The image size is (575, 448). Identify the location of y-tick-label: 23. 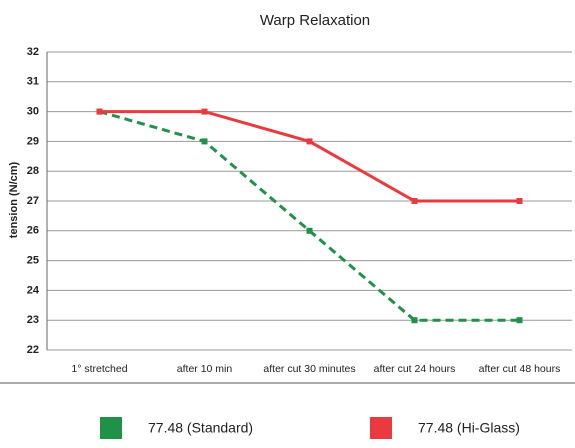
(33, 320).